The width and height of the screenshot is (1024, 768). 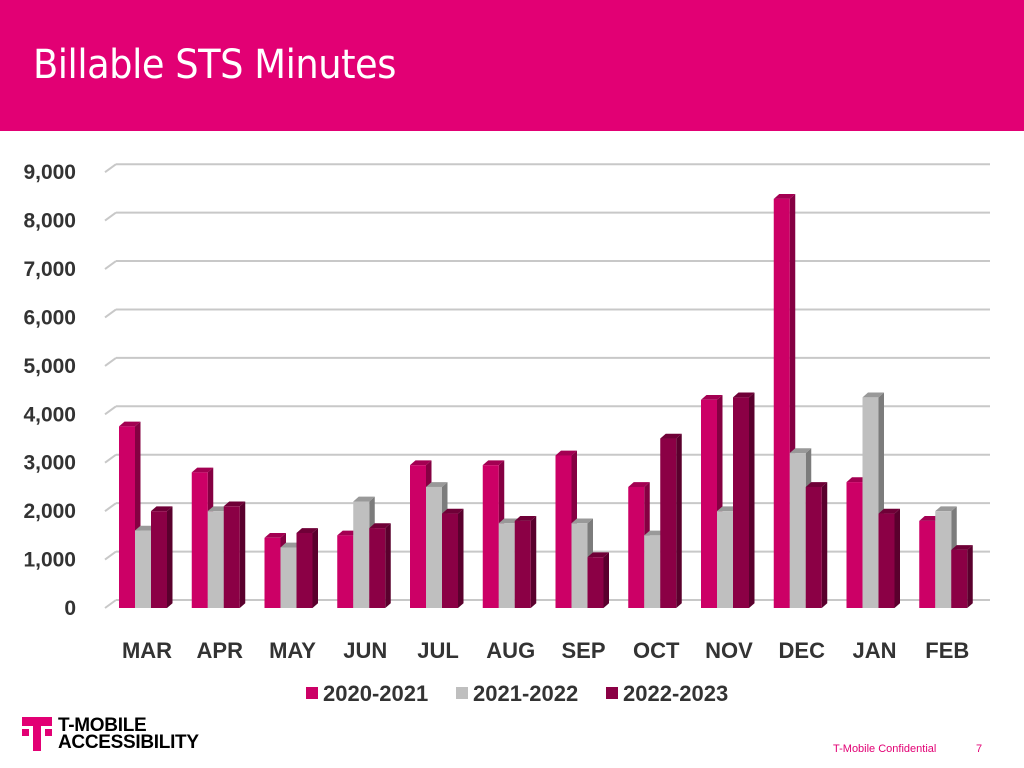 I want to click on bar-2020-2021-OCT, so click(x=636, y=547).